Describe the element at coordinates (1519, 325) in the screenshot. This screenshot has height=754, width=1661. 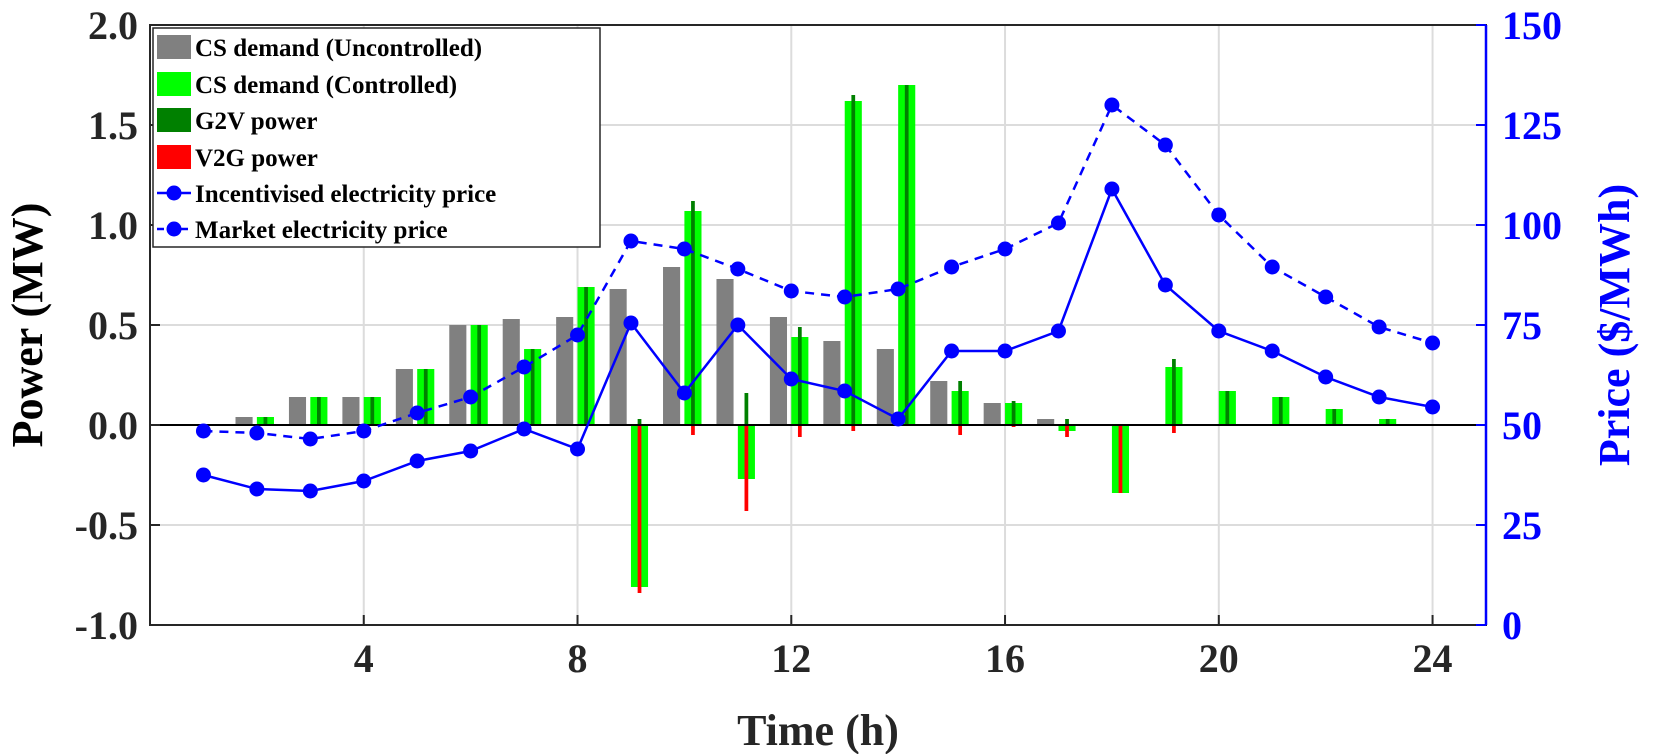
I see `right-axis-ticks: 0 25 50 75 100 125 150` at that location.